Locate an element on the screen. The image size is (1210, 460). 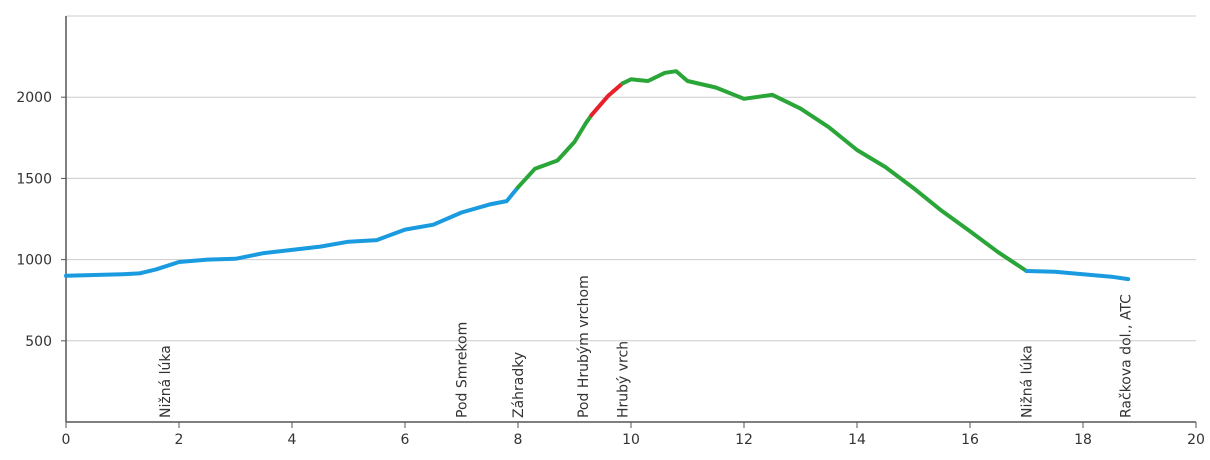
waypoint-label-5: Hrubý vrch is located at coordinates (624, 379).